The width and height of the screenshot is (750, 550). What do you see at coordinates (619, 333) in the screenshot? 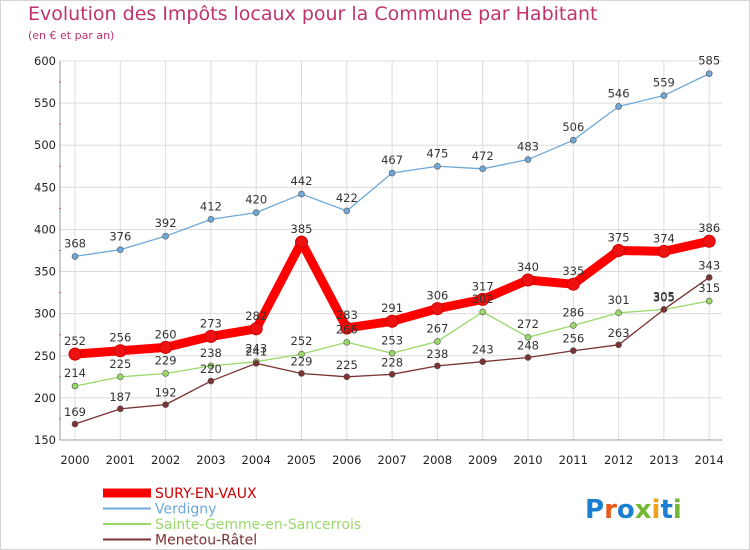
I see `data-label: 263` at bounding box center [619, 333].